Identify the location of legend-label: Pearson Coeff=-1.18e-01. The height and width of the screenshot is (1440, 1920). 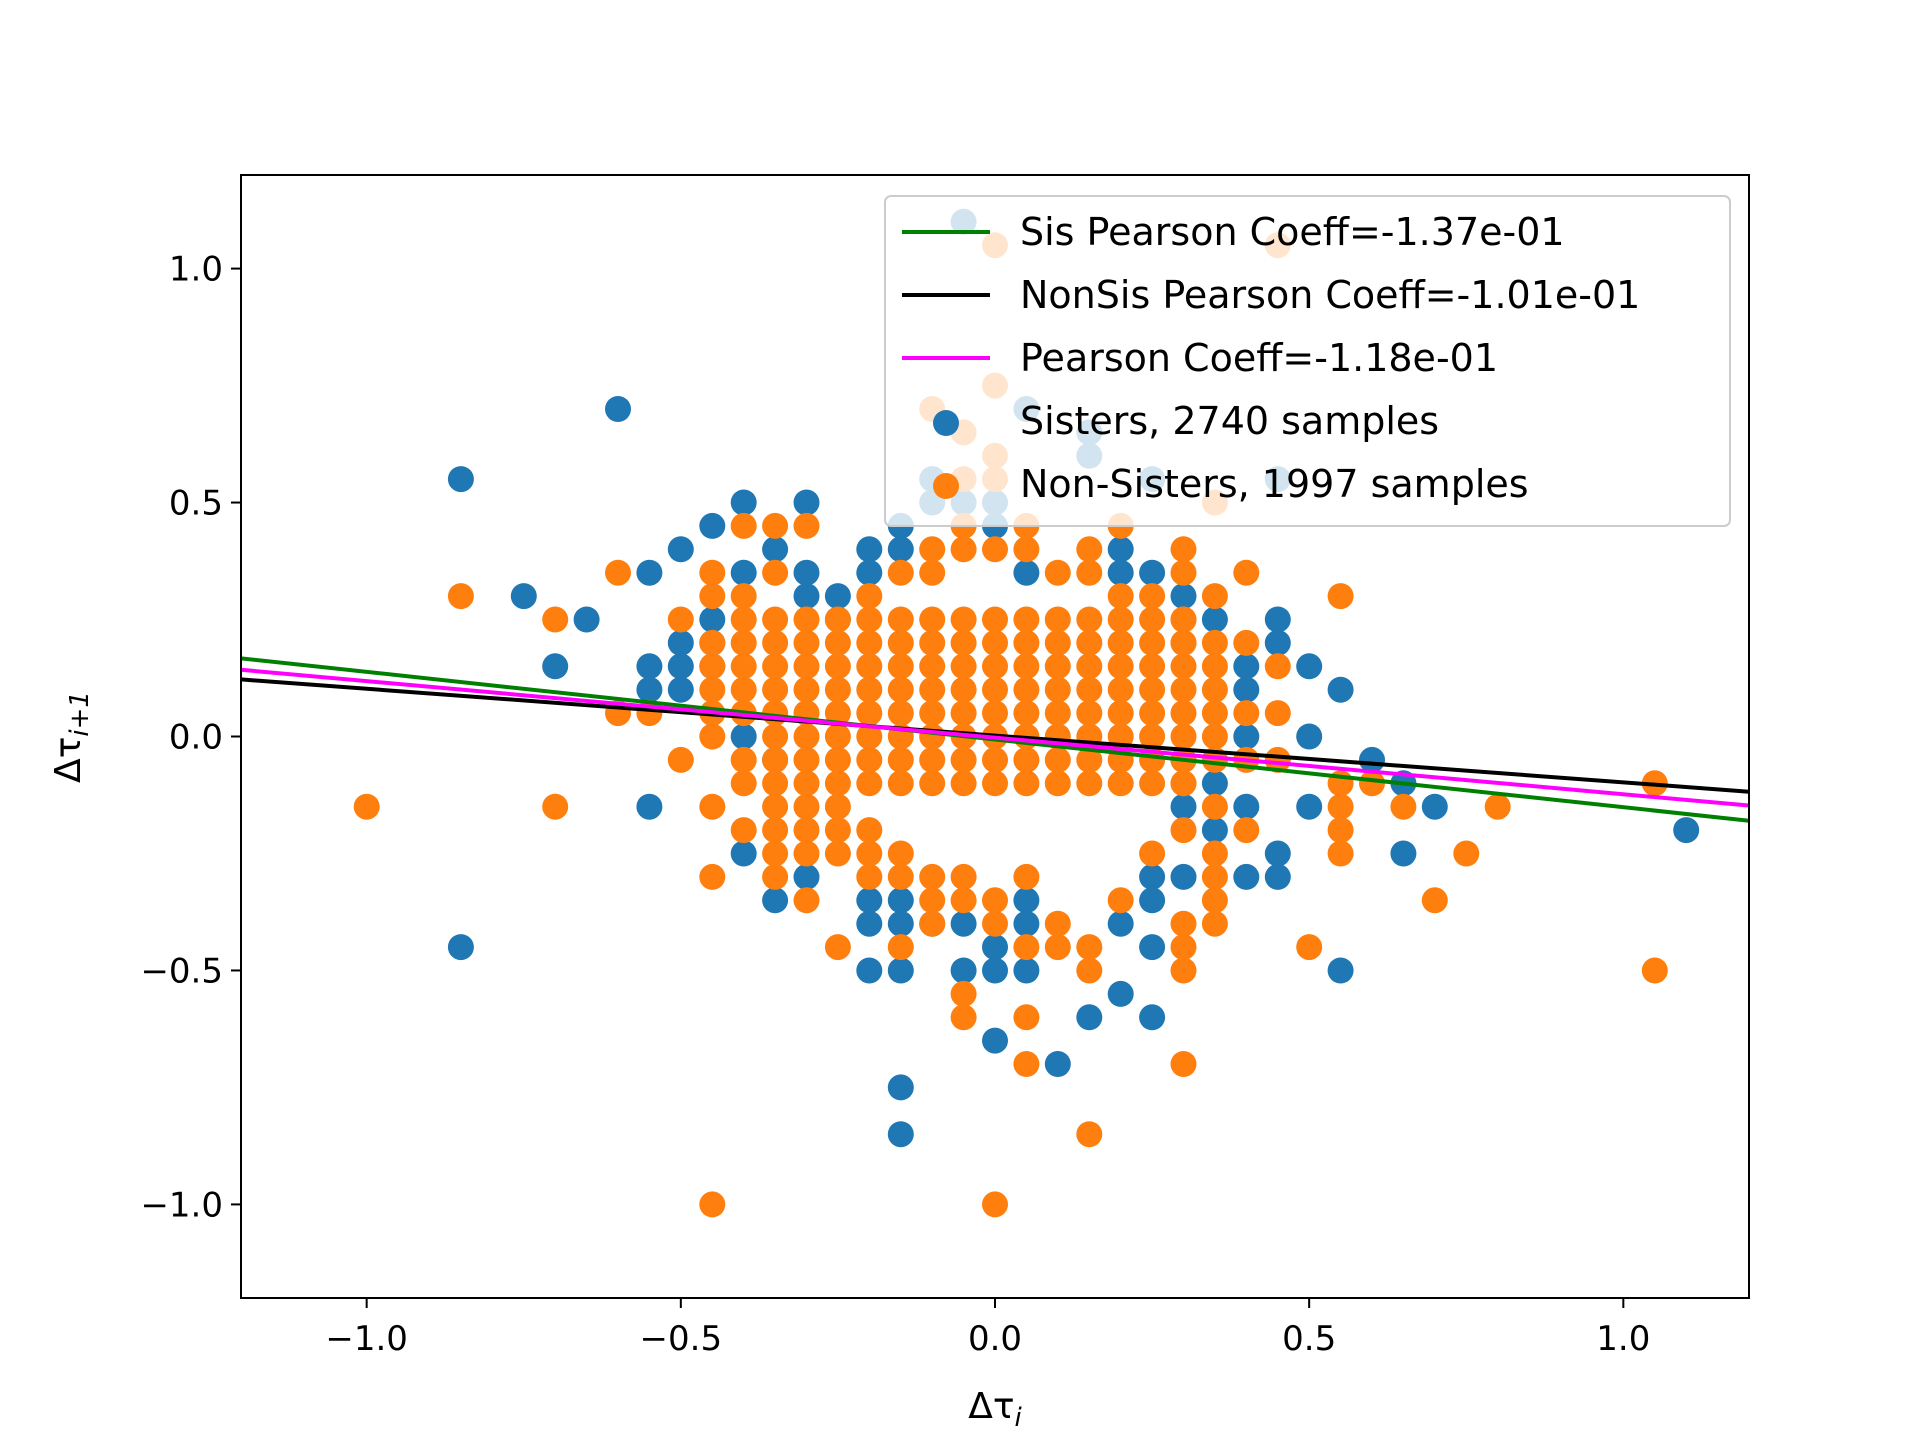
(1259, 358).